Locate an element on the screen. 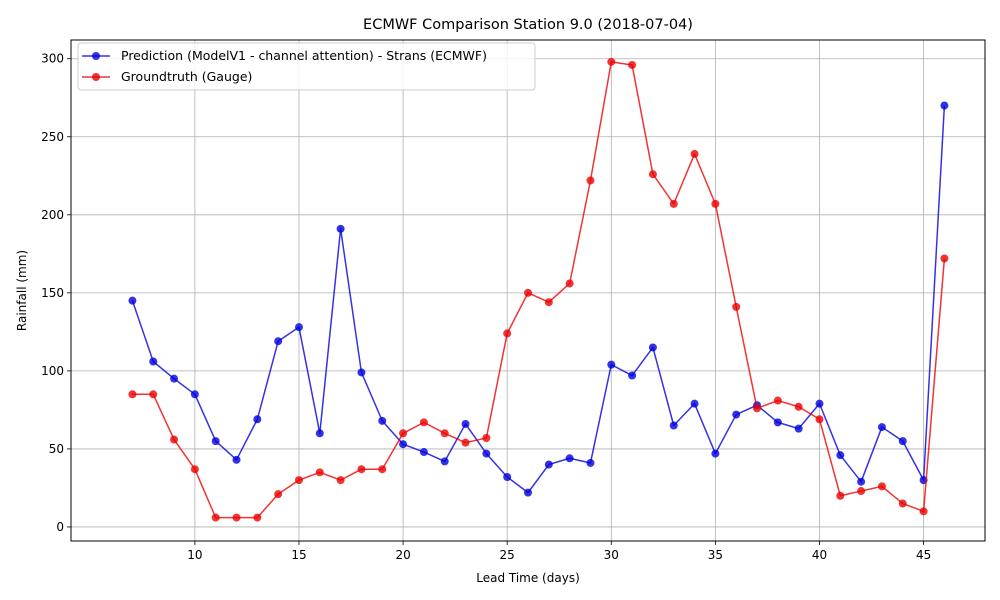  legend-box is located at coordinates (306, 66).